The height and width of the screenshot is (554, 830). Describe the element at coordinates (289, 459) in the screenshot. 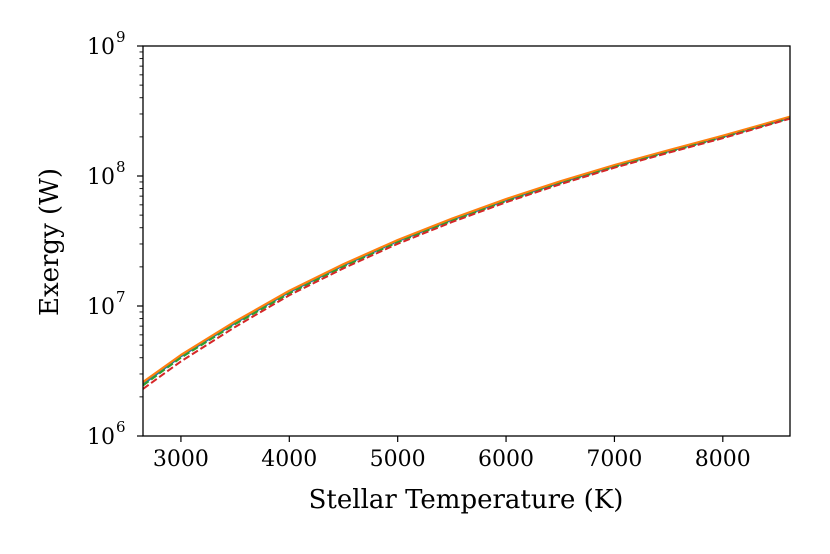

I see `x-tick-label: 4000` at that location.